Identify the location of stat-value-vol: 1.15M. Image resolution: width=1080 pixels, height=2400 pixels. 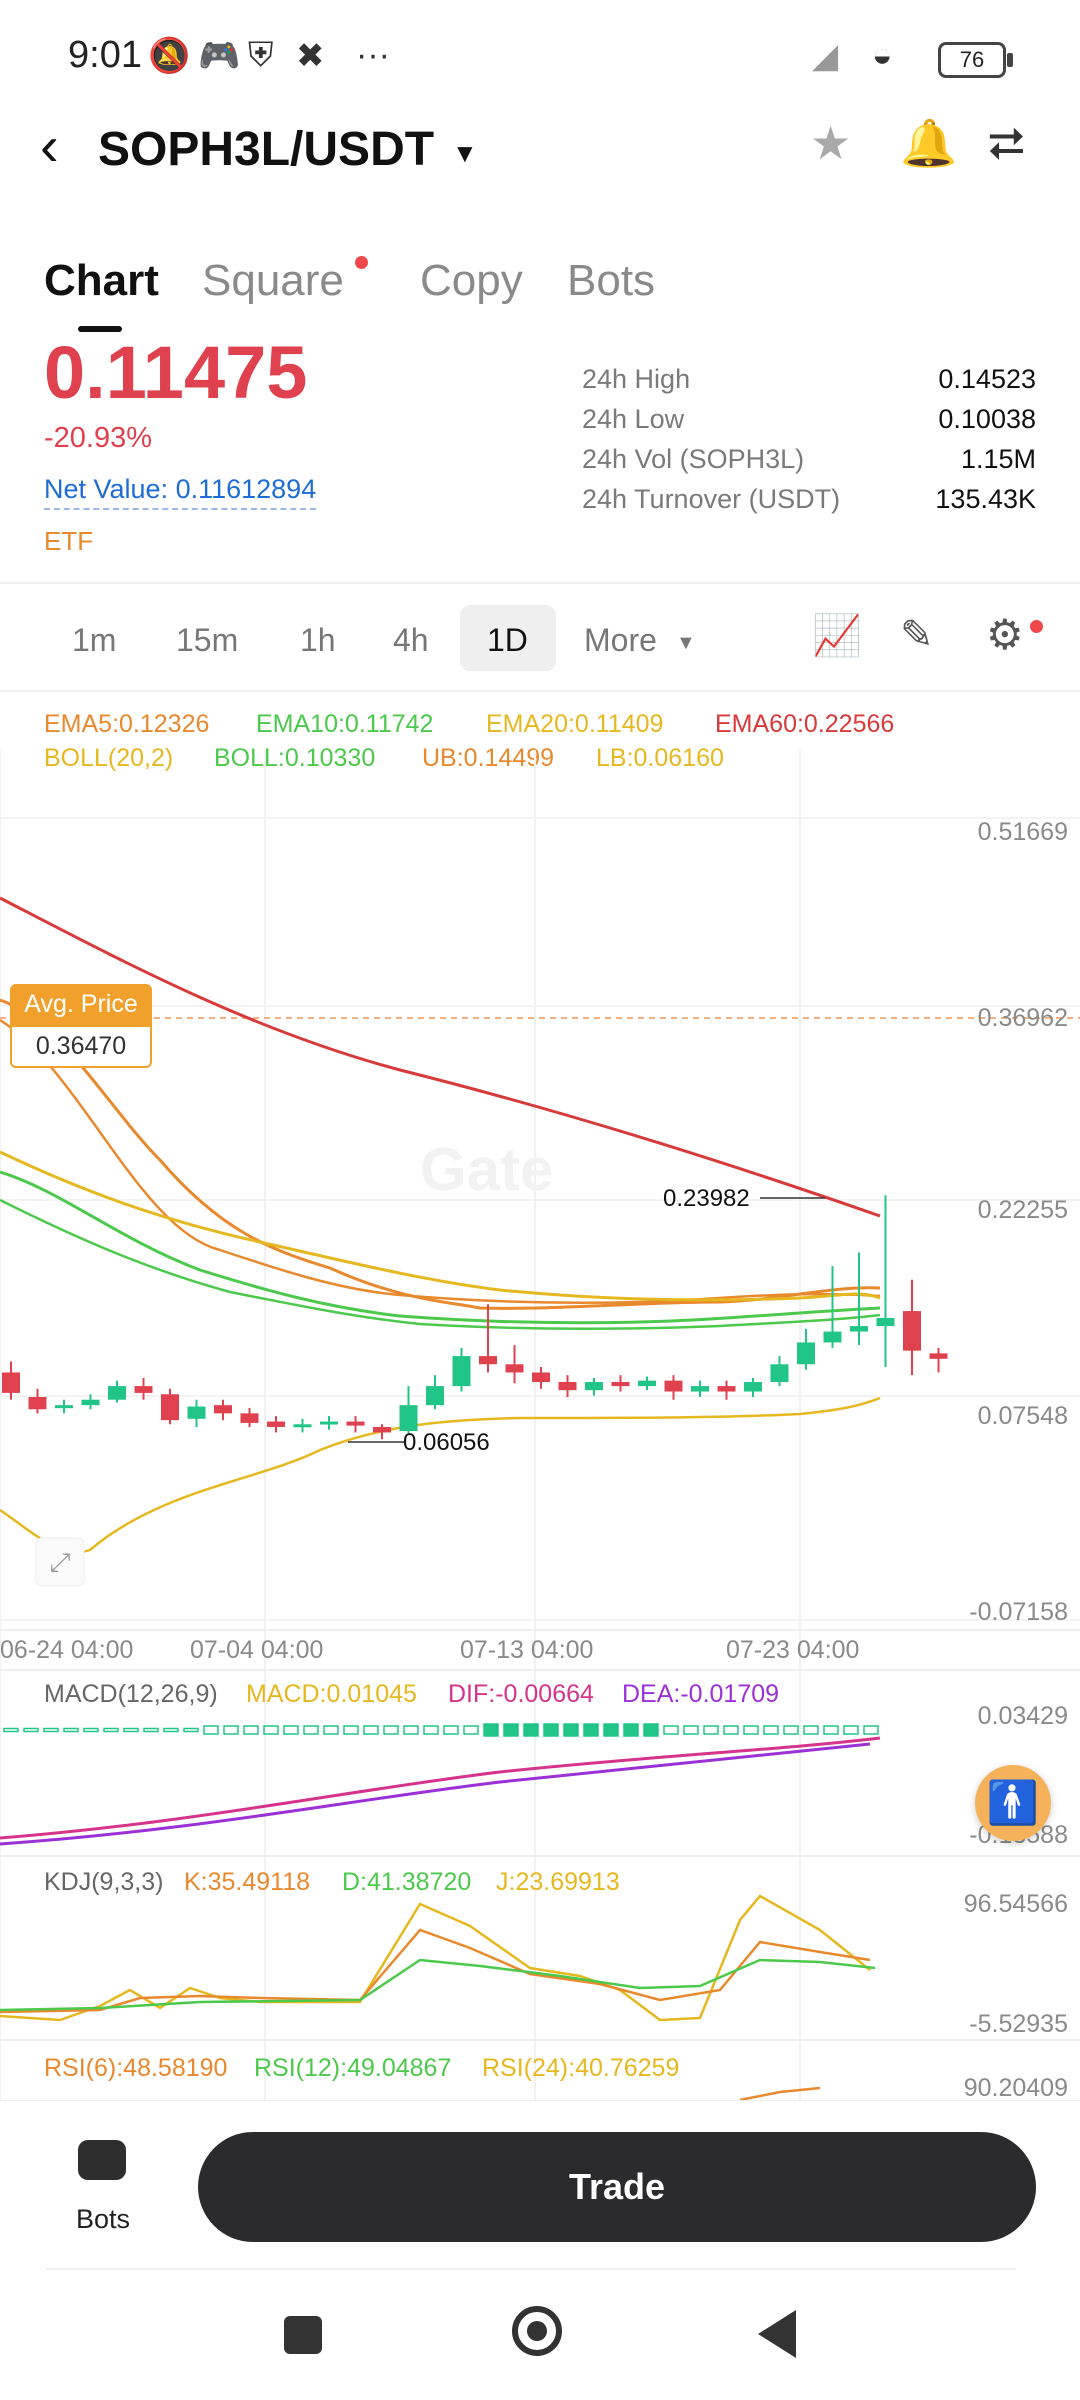
(998, 459).